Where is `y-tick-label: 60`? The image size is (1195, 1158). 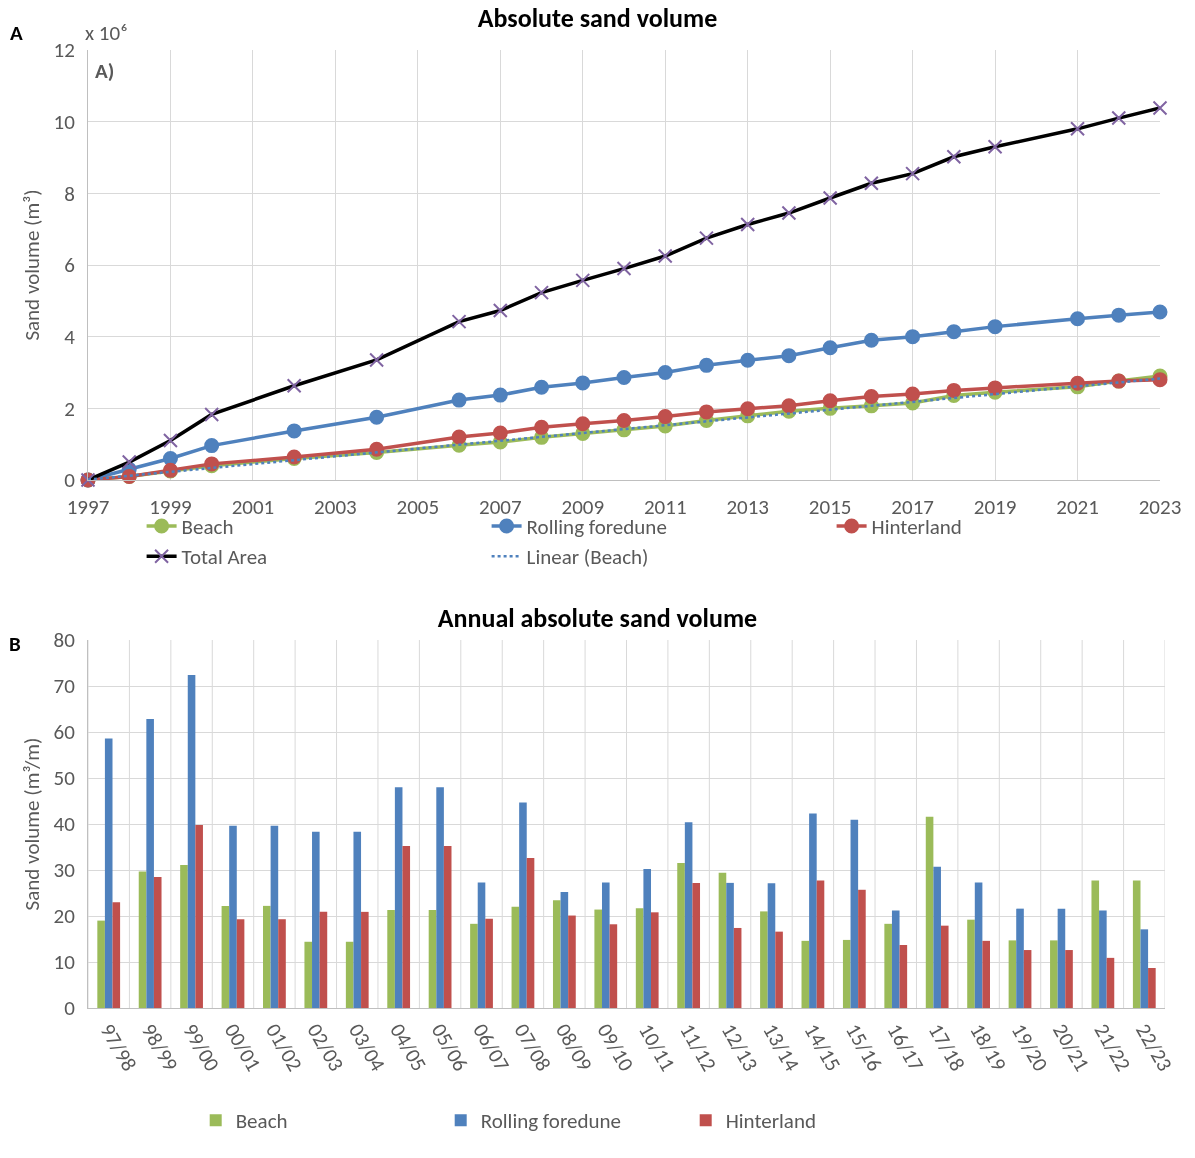
y-tick-label: 60 is located at coordinates (64, 732).